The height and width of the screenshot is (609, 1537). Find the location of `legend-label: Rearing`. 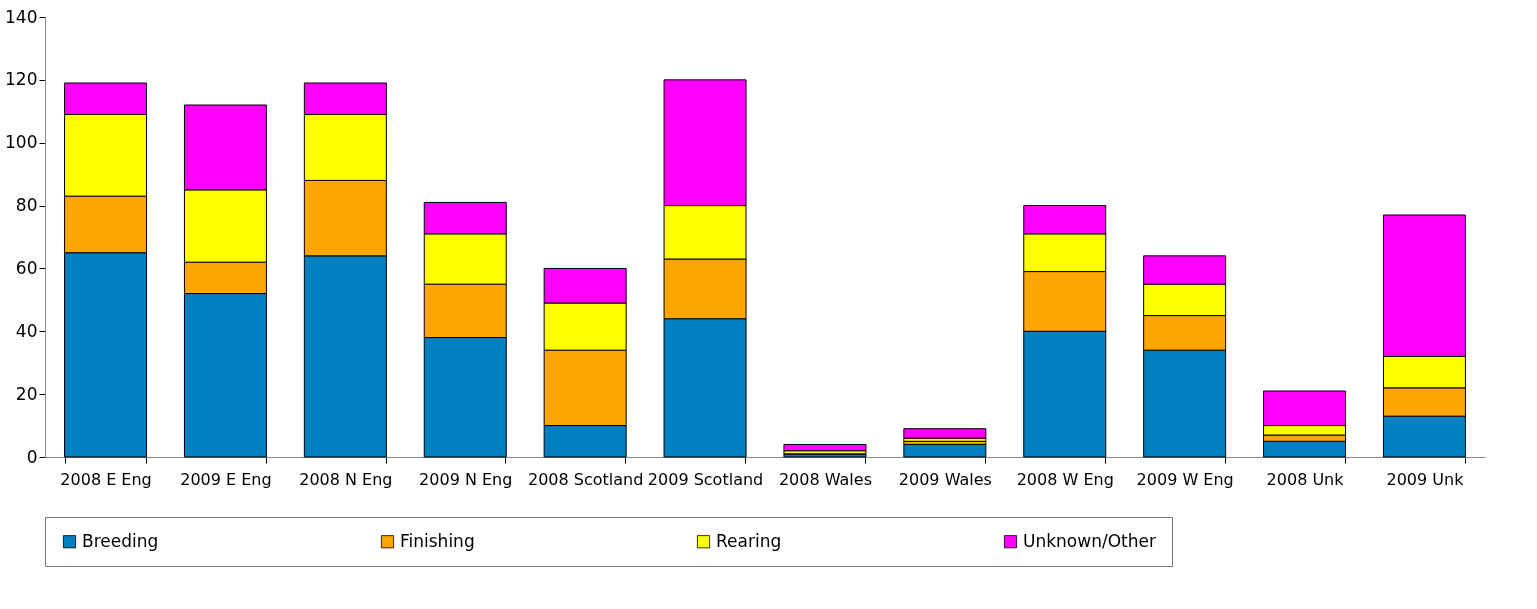

legend-label: Rearing is located at coordinates (749, 540).